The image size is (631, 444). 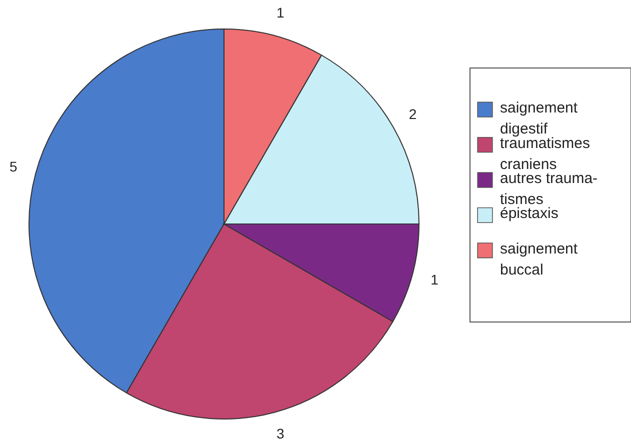 I want to click on data-label: 3, so click(x=280, y=434).